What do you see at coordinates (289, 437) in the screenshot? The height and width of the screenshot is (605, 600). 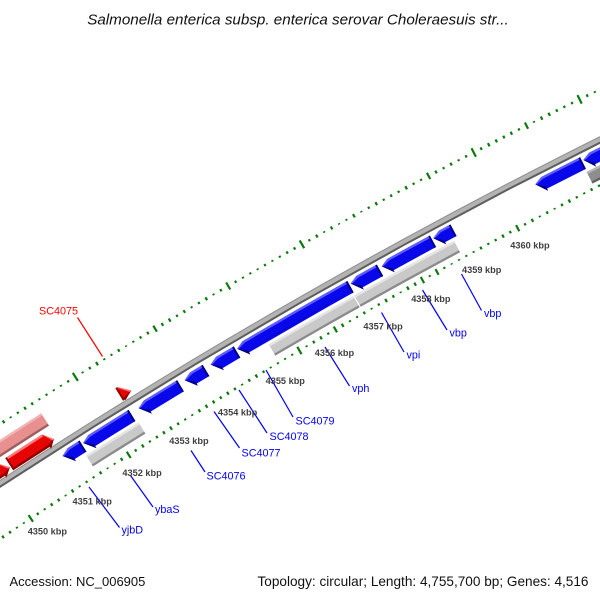 I see `svg-text: SC4078` at bounding box center [289, 437].